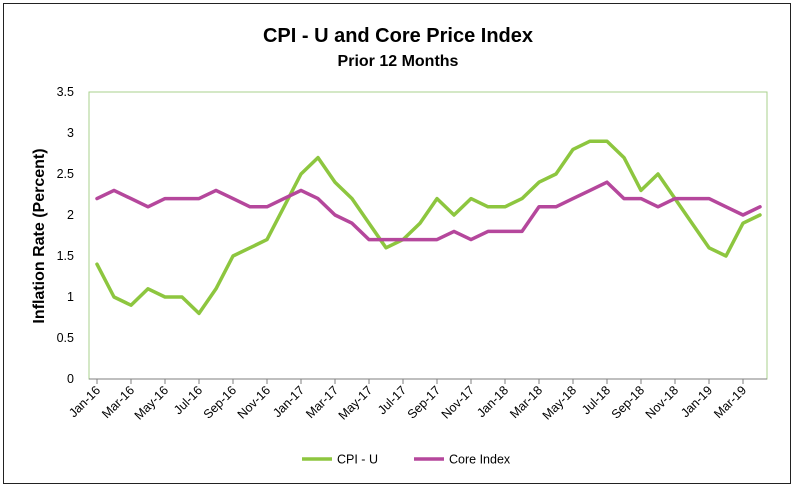 Image resolution: width=796 pixels, height=489 pixels. What do you see at coordinates (662, 402) in the screenshot?
I see `x-tick-label: Nov-18` at bounding box center [662, 402].